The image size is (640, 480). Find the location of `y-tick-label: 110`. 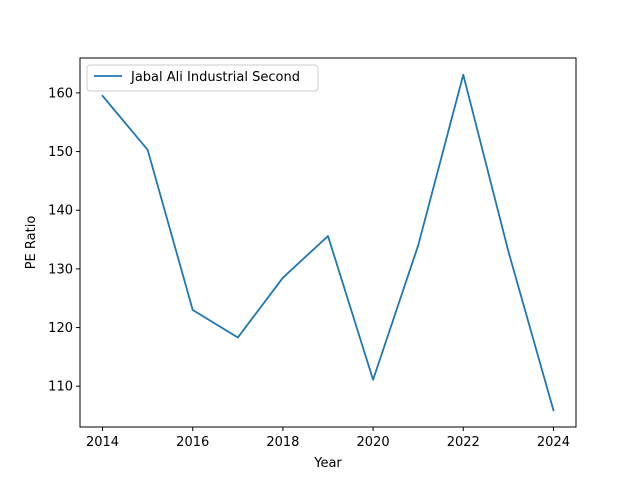

y-tick-label: 110 is located at coordinates (60, 387).